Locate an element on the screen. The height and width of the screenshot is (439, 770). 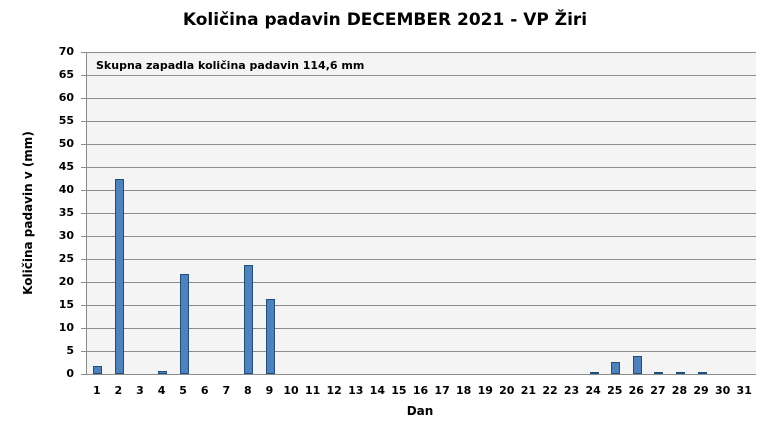
x-tick-label: 20 is located at coordinates (507, 390).